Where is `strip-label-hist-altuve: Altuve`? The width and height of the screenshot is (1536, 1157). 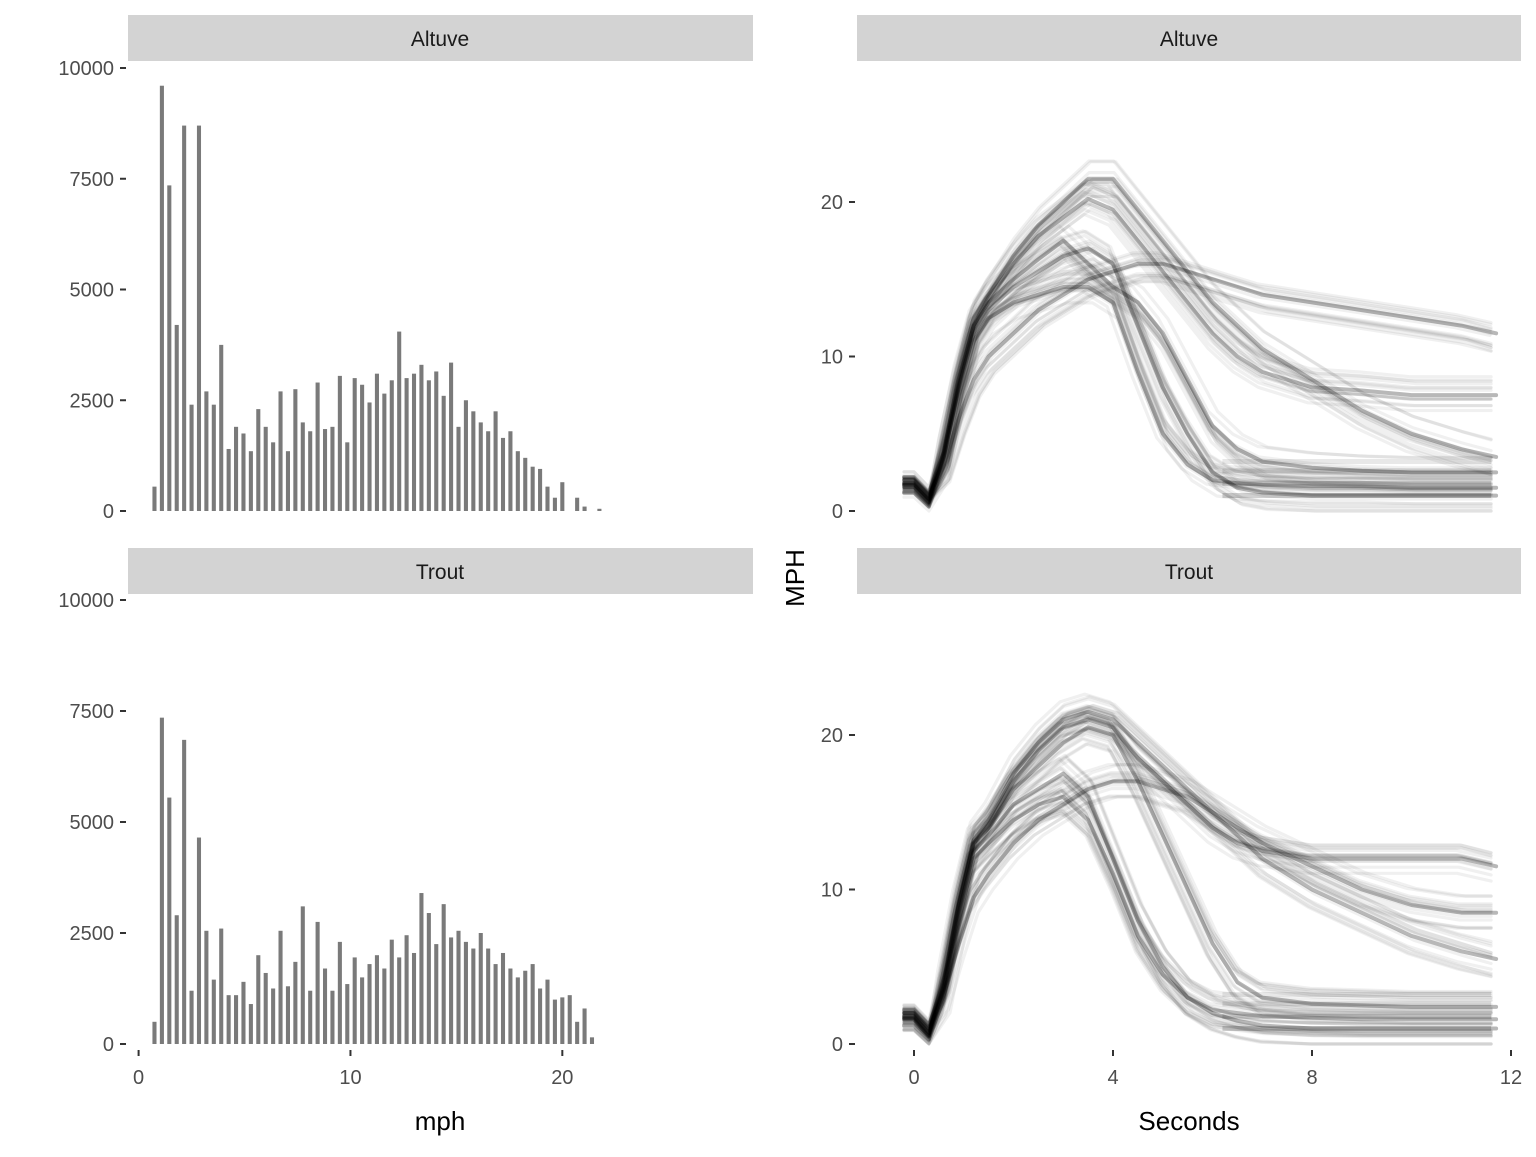
strip-label-hist-altuve: Altuve is located at coordinates (440, 39).